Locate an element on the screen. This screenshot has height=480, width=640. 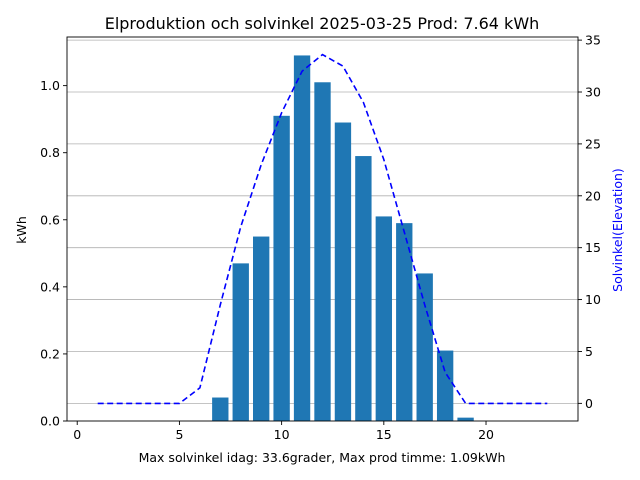
x-tick-label: 5 is located at coordinates (179, 434).